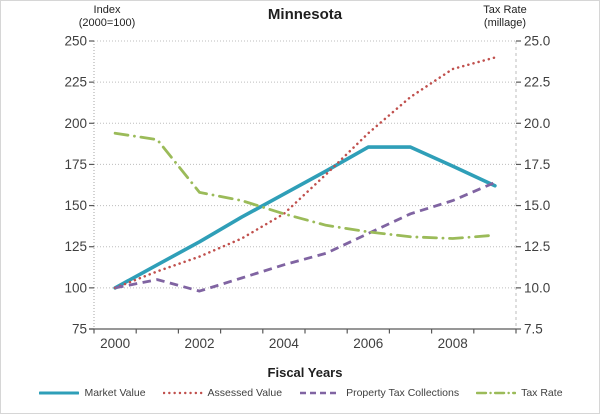 The image size is (600, 414). I want to click on y-axis-right-tick-label: 20.0, so click(537, 123).